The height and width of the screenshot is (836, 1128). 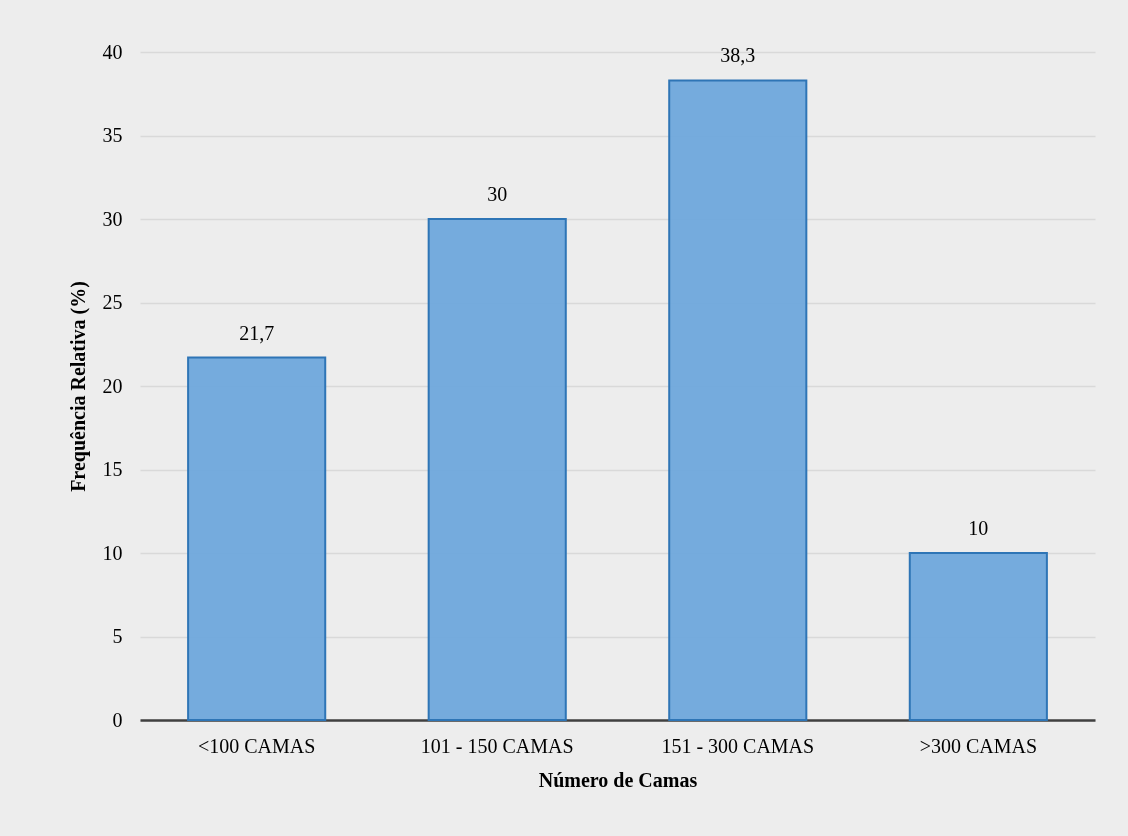 What do you see at coordinates (256, 745) in the screenshot?
I see `x-tick-label: <100 CAMAS` at bounding box center [256, 745].